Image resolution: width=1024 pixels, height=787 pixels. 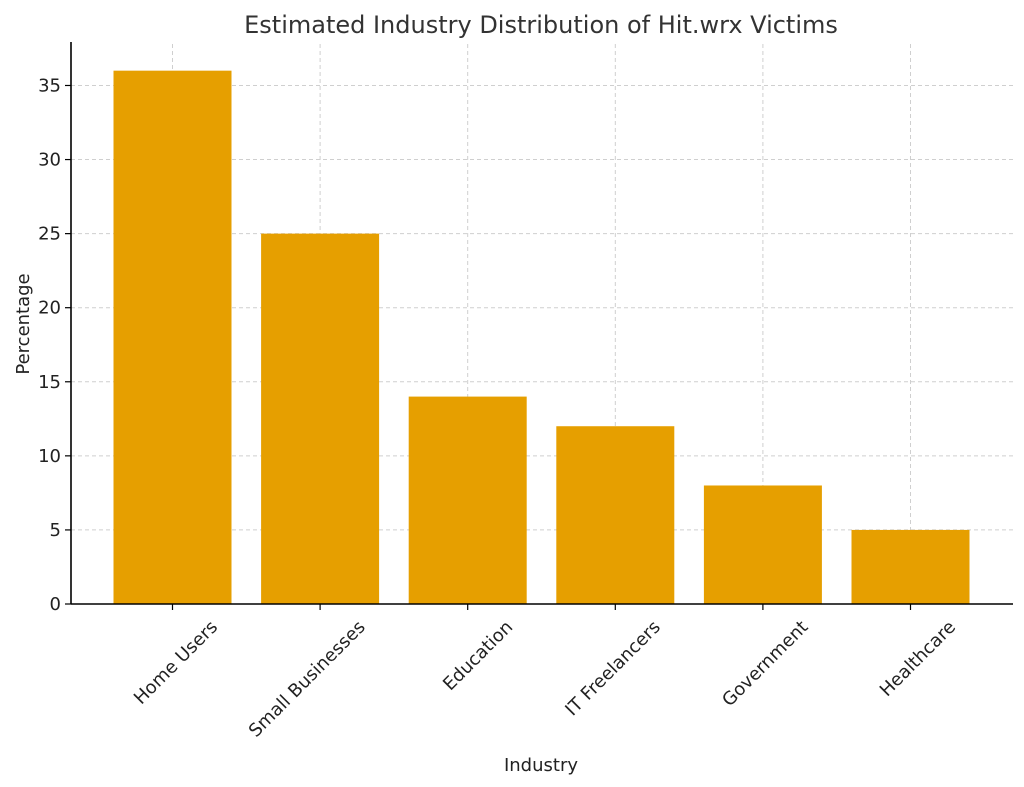 I want to click on x-tick-label: Small Businesses, so click(x=307, y=679).